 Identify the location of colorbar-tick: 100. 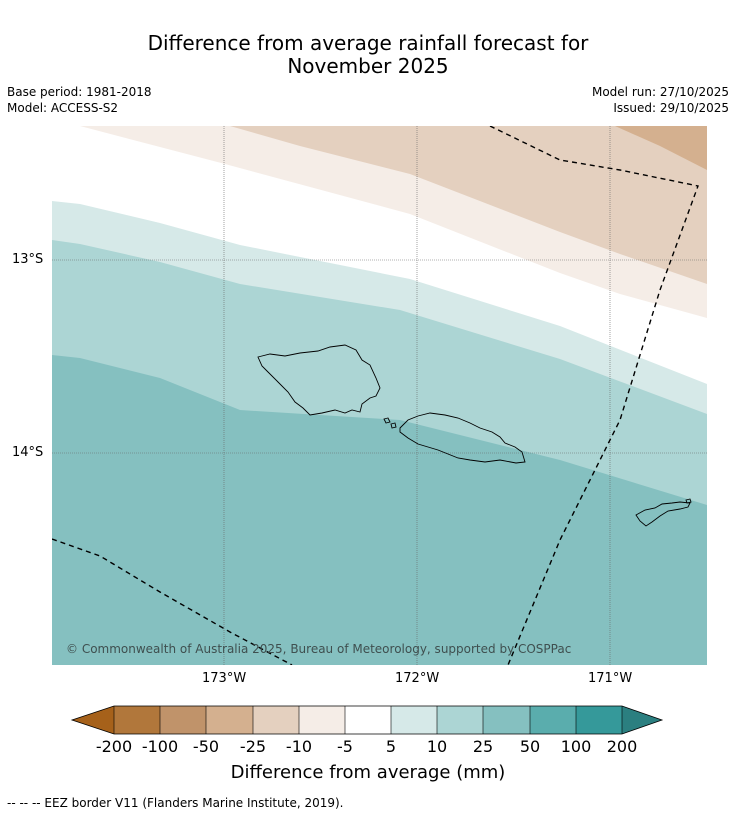
(576, 746).